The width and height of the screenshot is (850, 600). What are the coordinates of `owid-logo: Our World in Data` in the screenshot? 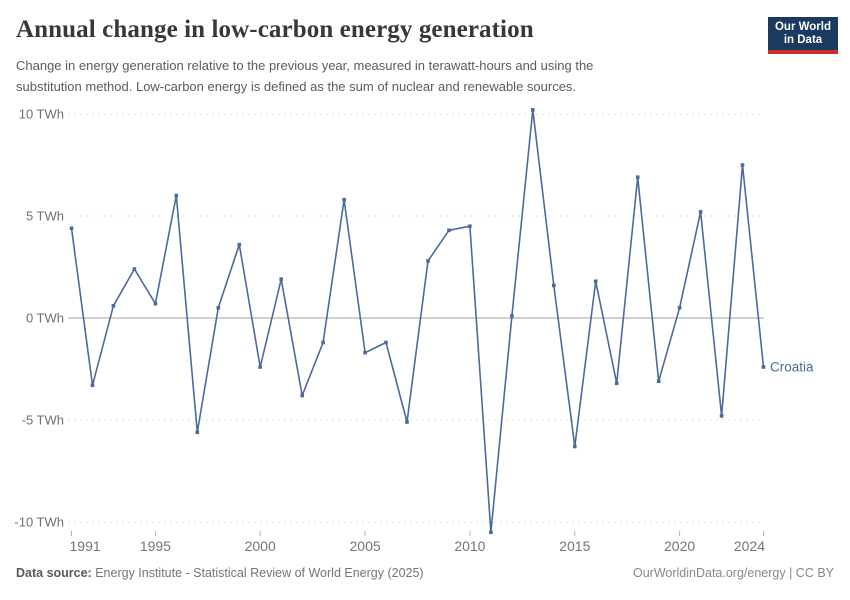 It's located at (803, 35).